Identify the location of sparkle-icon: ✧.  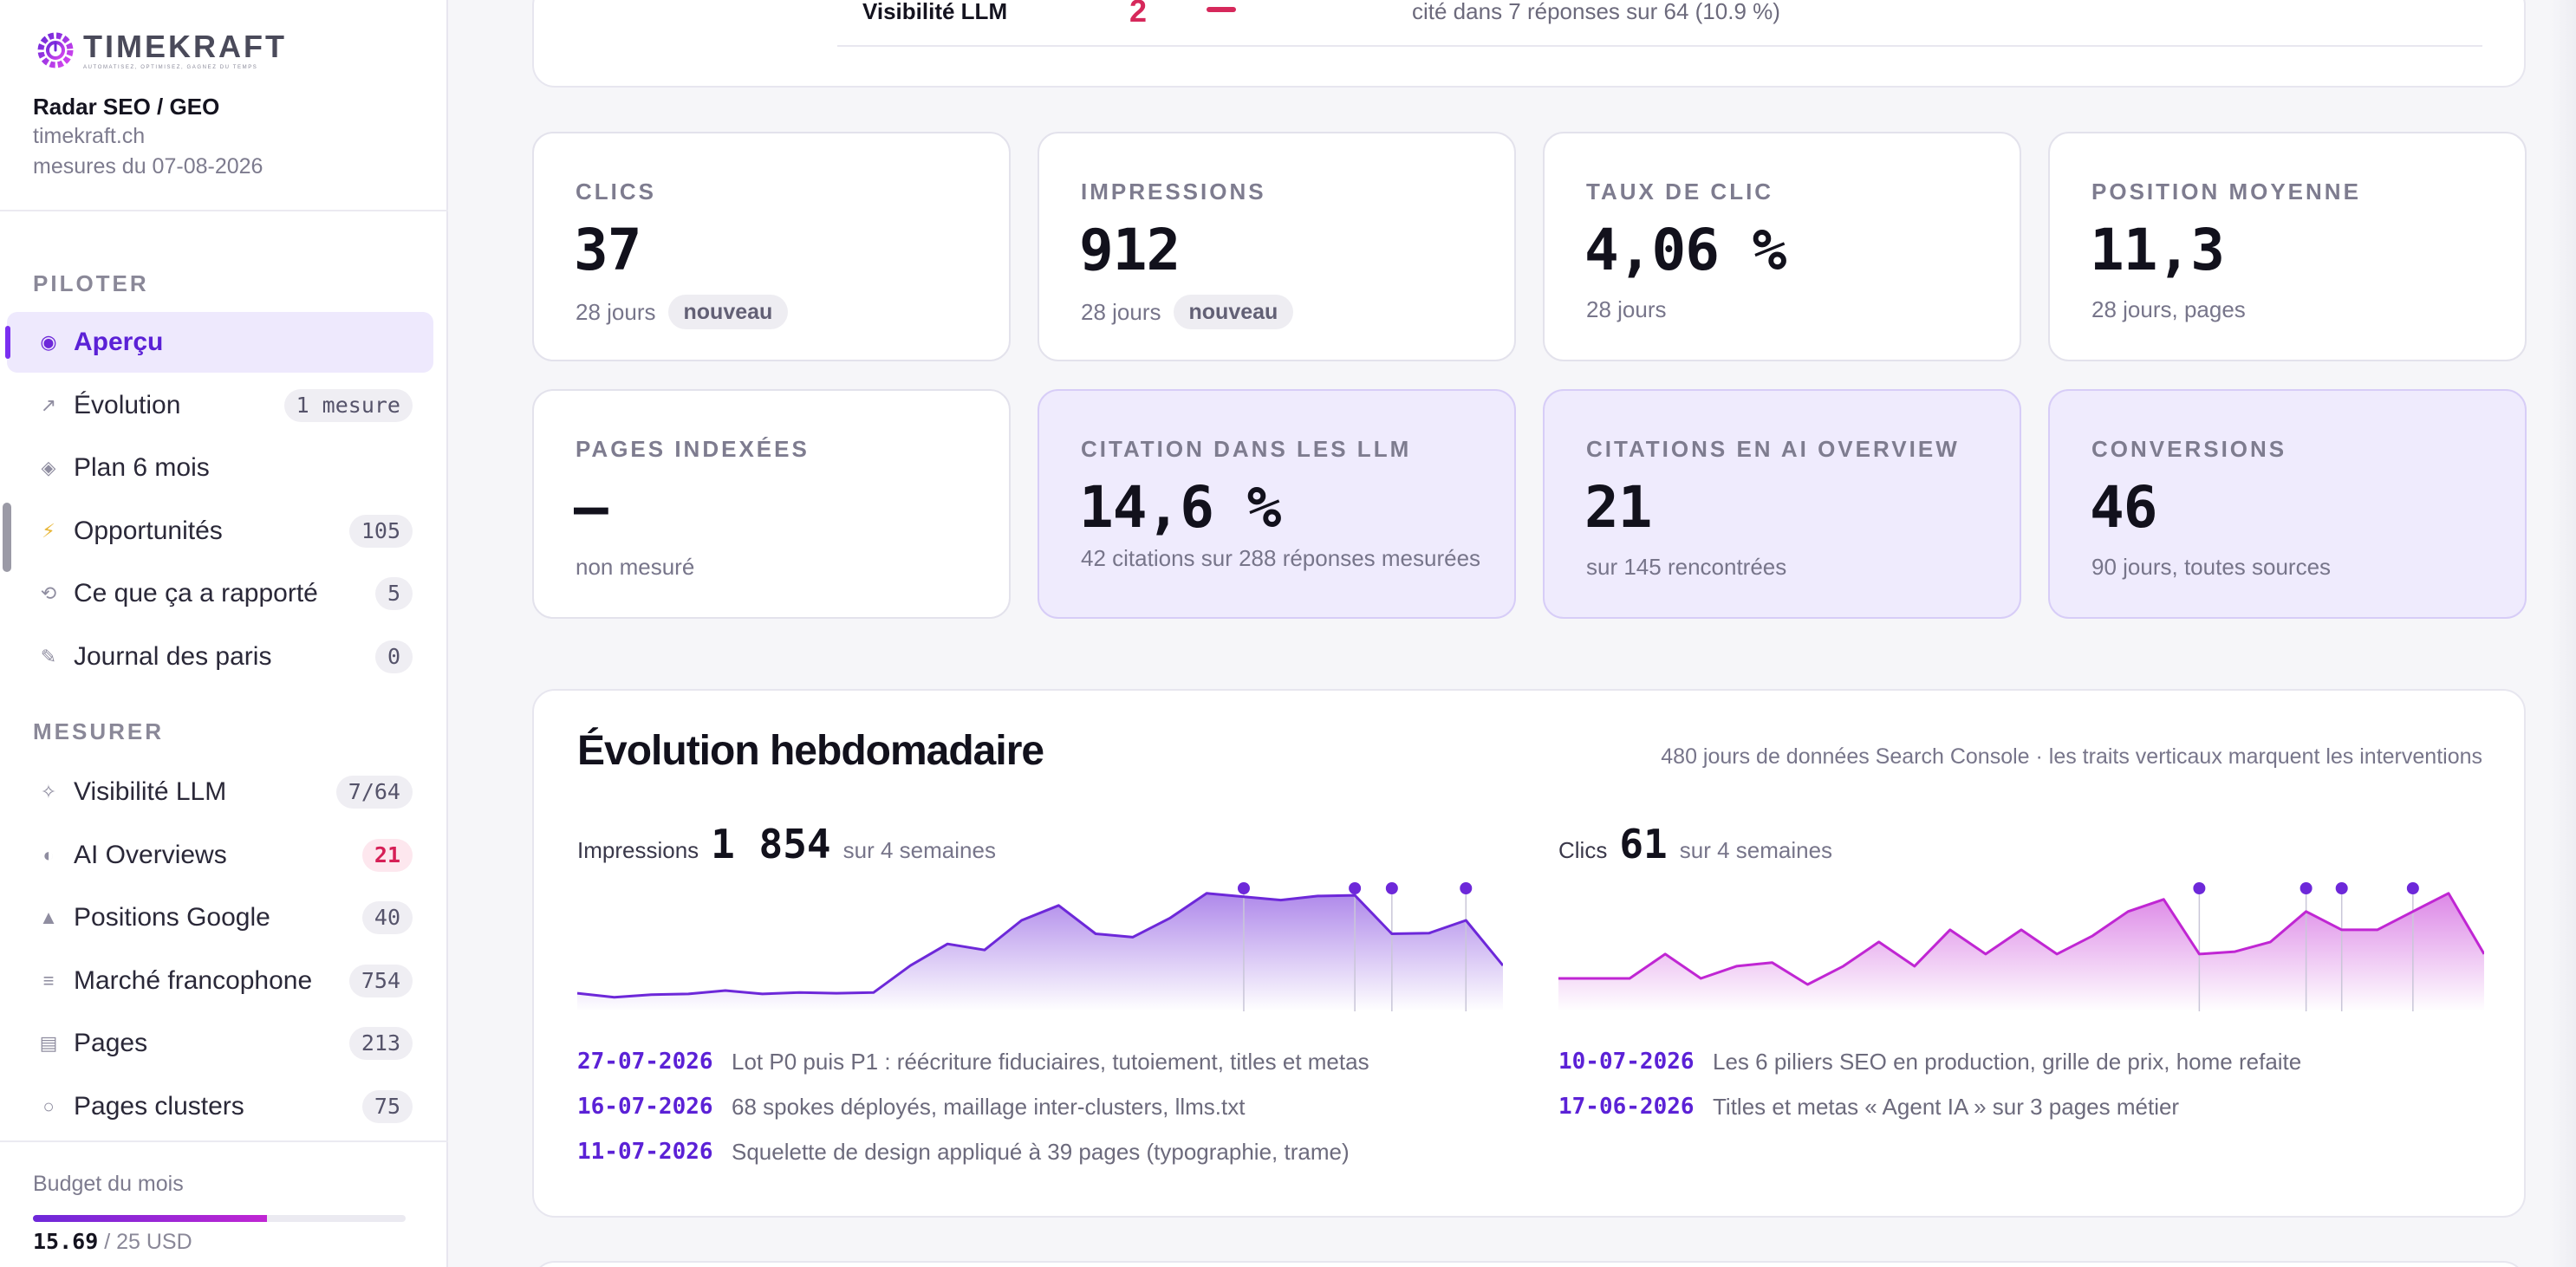
(48, 791).